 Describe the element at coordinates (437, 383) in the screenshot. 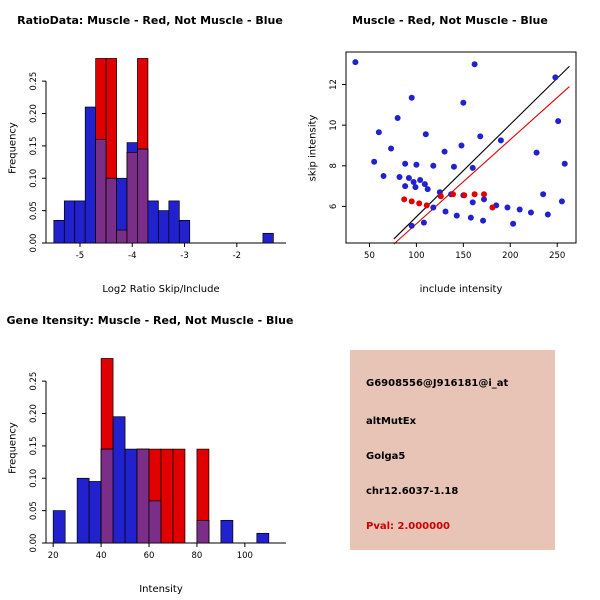

I see `probe-id-text: G6908556@J916181@i_at` at that location.